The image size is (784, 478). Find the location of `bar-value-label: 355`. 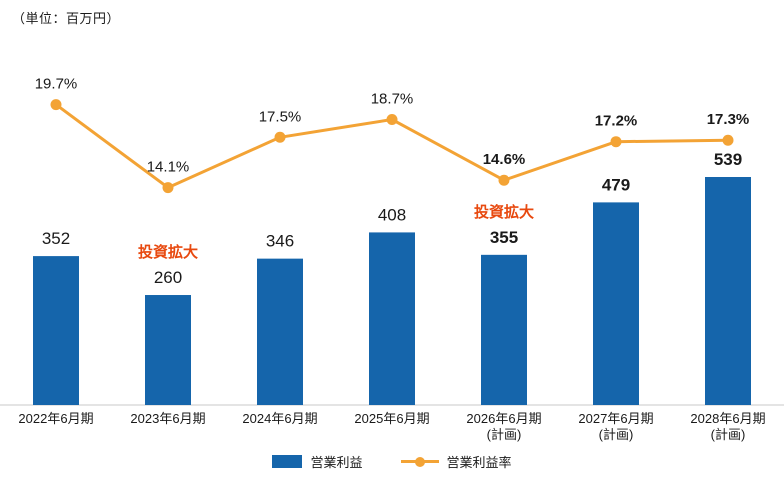

bar-value-label: 355 is located at coordinates (504, 237).